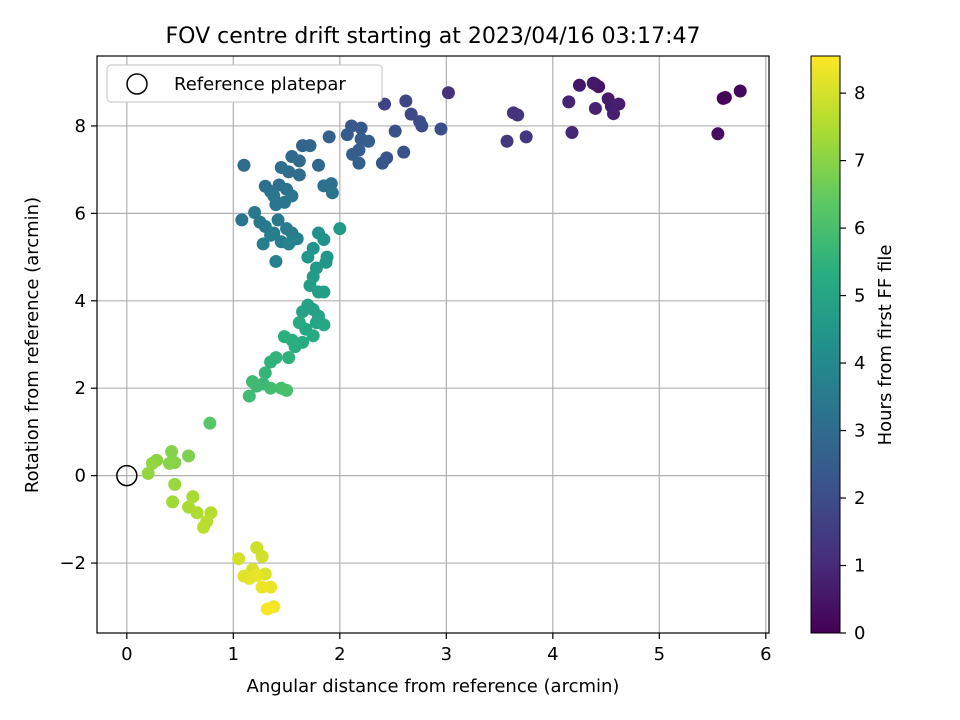  What do you see at coordinates (859, 633) in the screenshot?
I see `colorbar-tick-label: 0` at bounding box center [859, 633].